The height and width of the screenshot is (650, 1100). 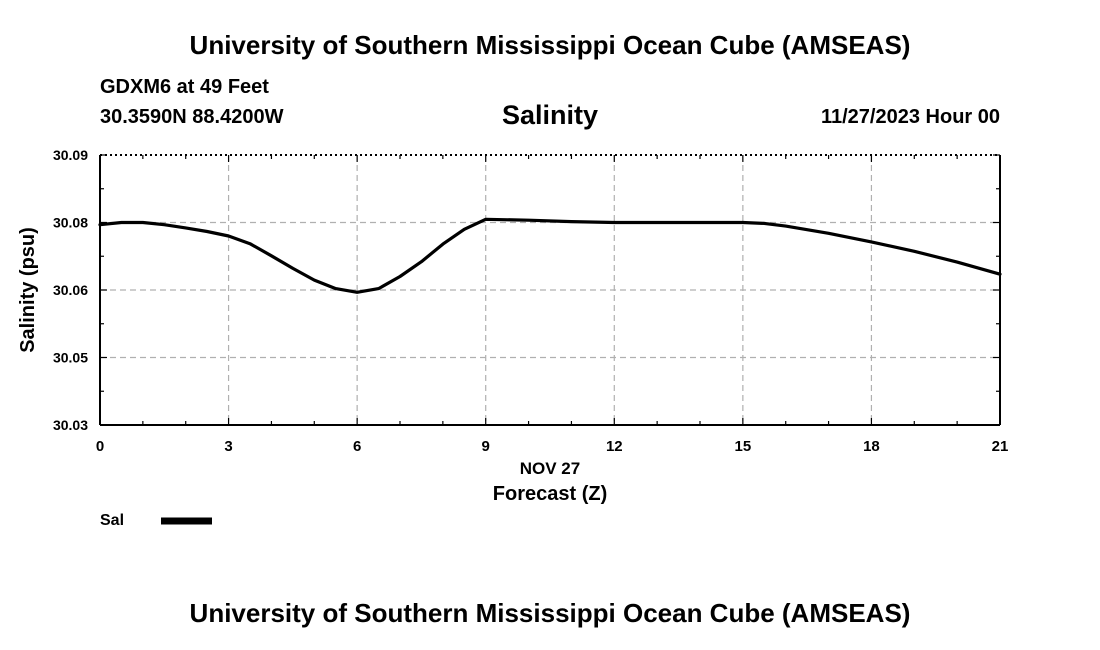 What do you see at coordinates (550, 115) in the screenshot?
I see `chart-title: Salinity` at bounding box center [550, 115].